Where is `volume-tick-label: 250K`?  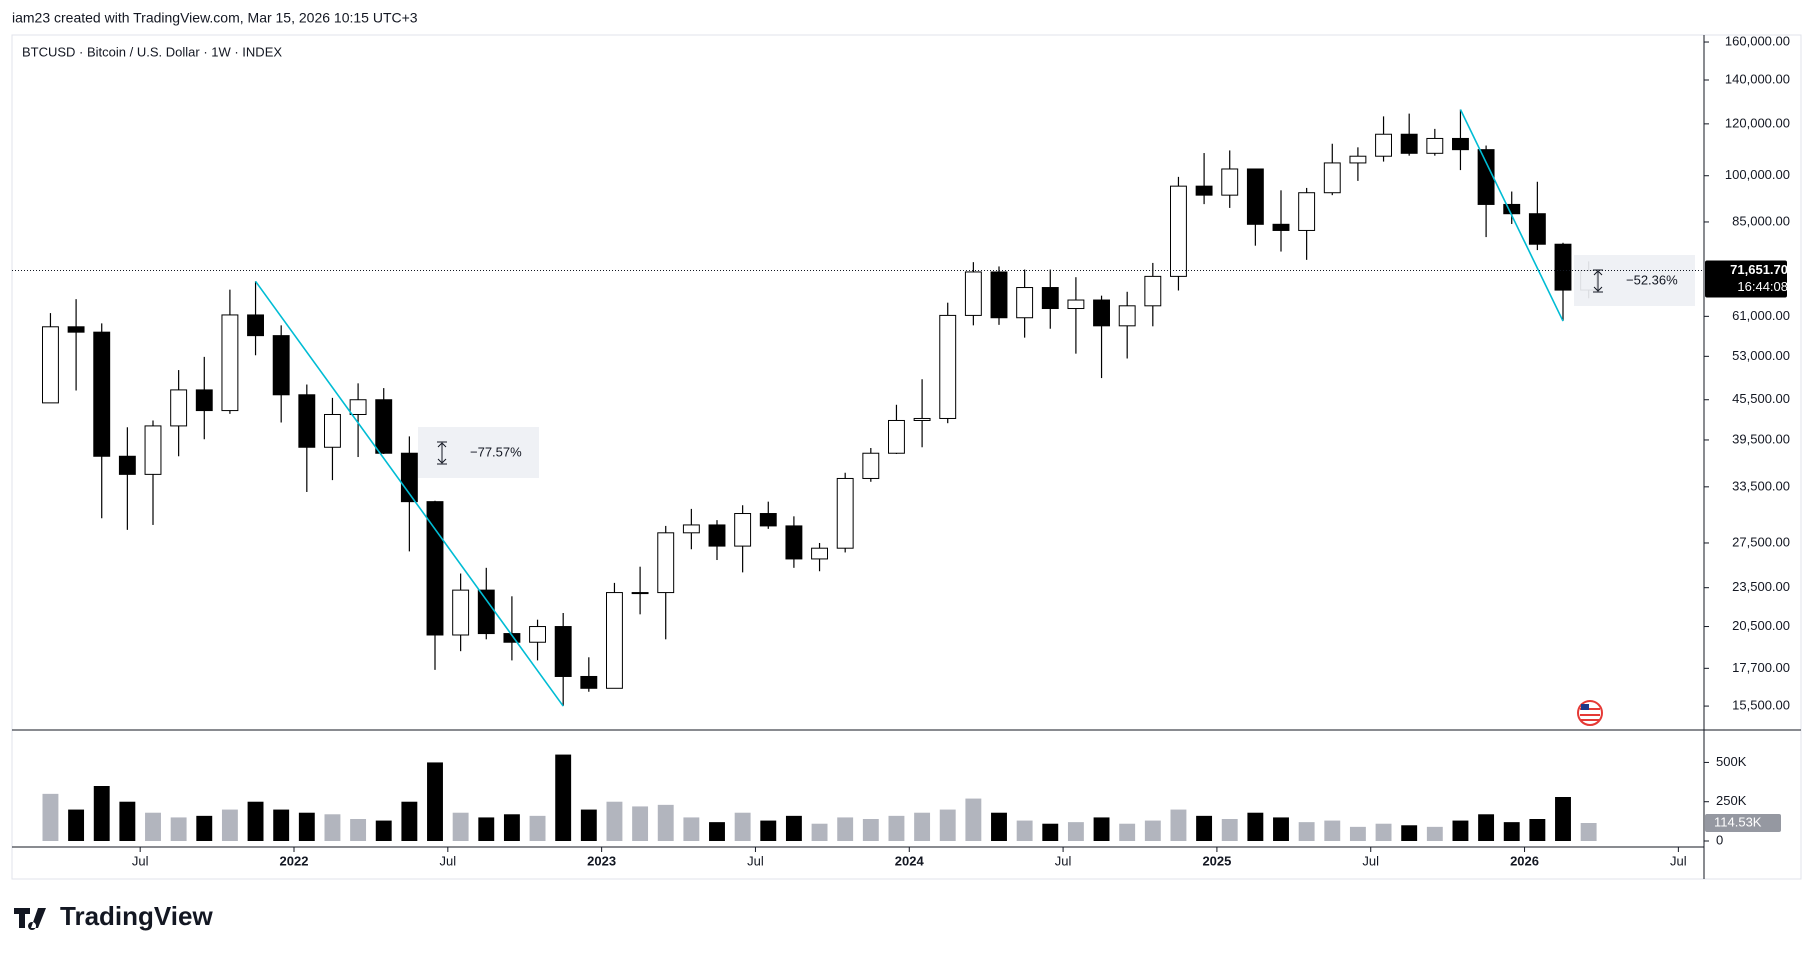
volume-tick-label: 250K is located at coordinates (1731, 800).